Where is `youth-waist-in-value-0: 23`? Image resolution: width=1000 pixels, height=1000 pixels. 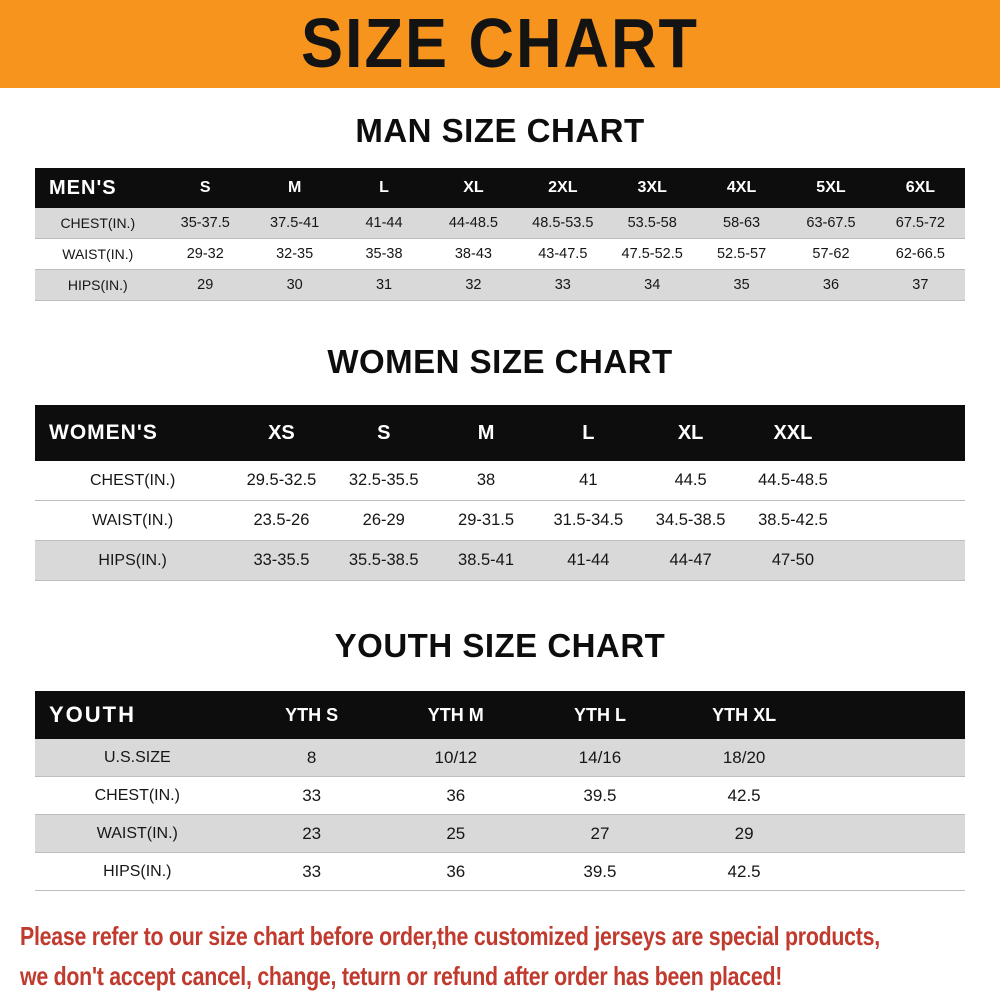
youth-waist-in-value-0: 23 is located at coordinates (312, 833).